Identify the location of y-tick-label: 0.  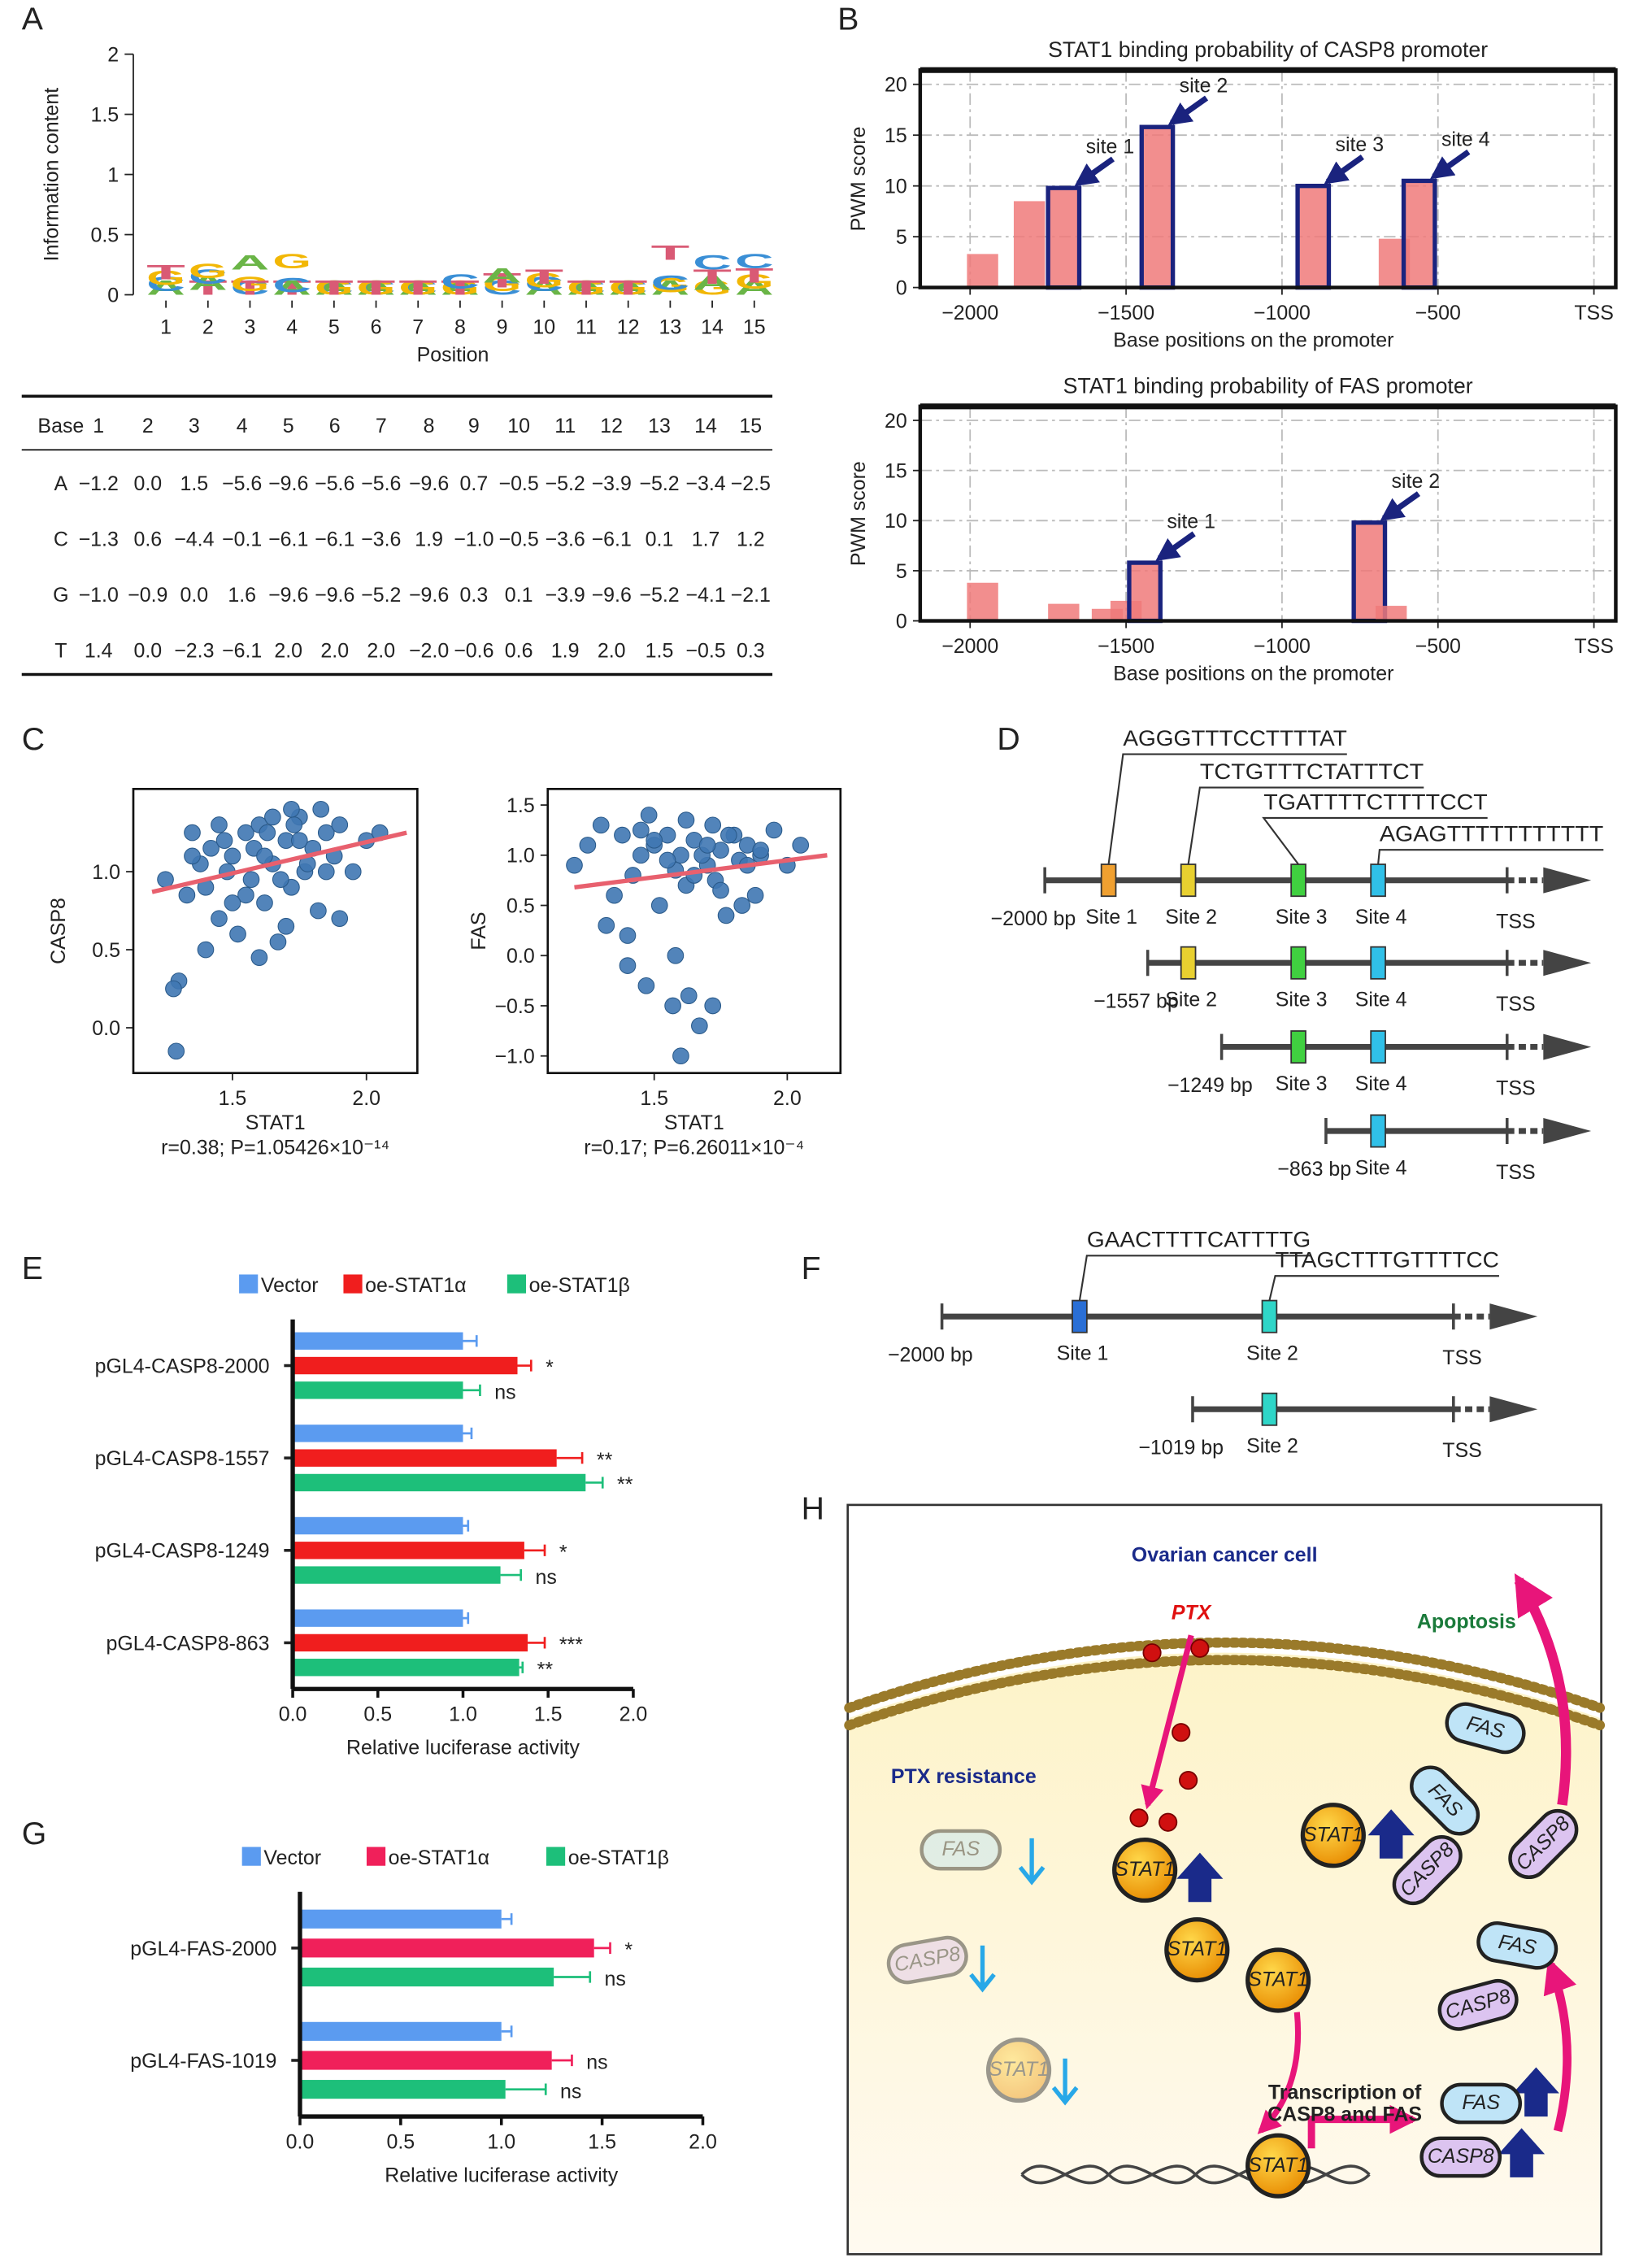
(901, 288).